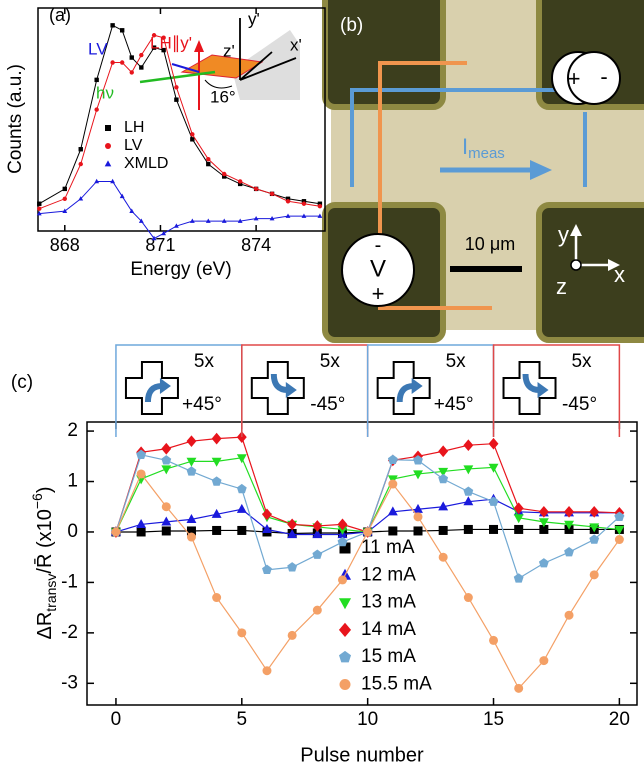  I want to click on y-axis-label-part: transv, so click(51, 593).